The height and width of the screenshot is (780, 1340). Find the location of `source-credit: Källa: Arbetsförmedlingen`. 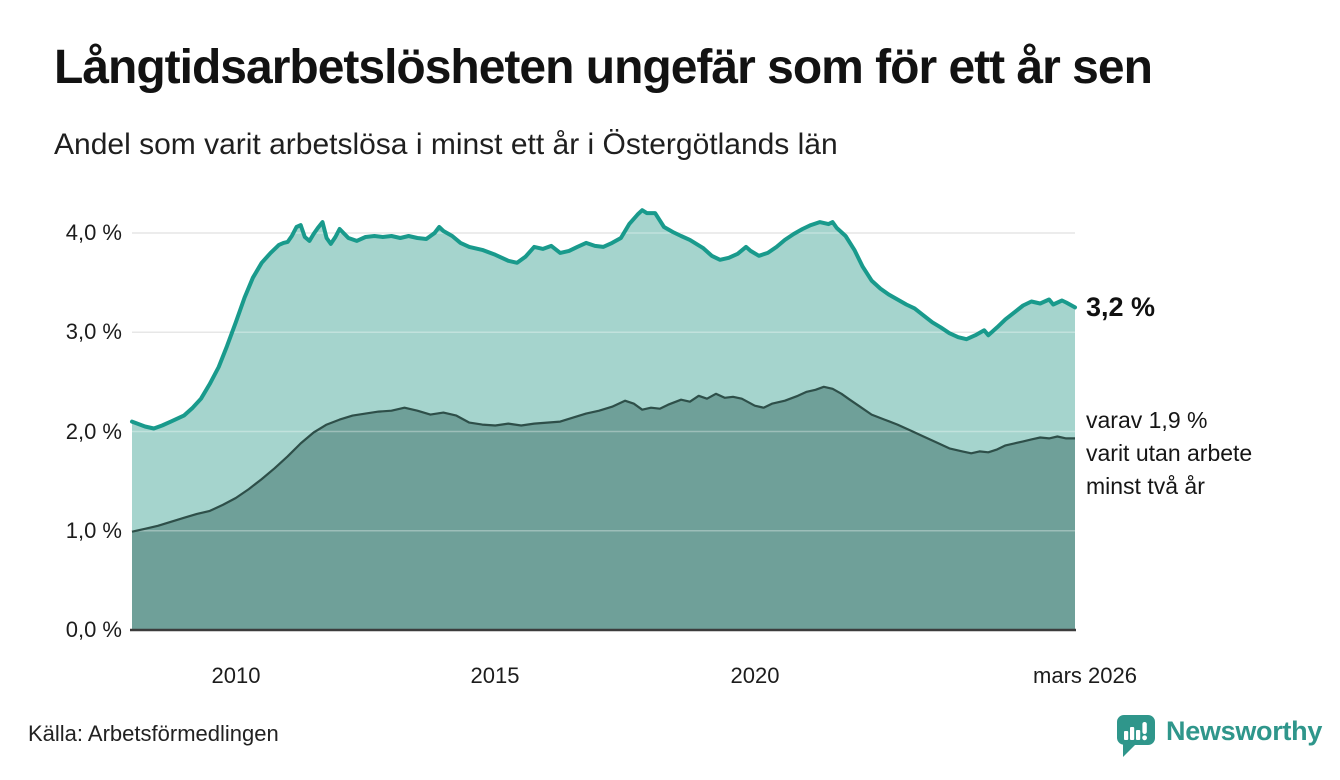

source-credit: Källa: Arbetsförmedlingen is located at coordinates (153, 733).